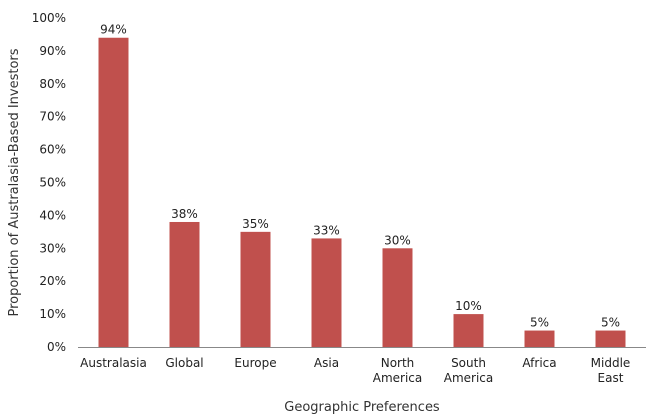 The height and width of the screenshot is (416, 654). I want to click on y-tick-label: 10%, so click(52, 314).